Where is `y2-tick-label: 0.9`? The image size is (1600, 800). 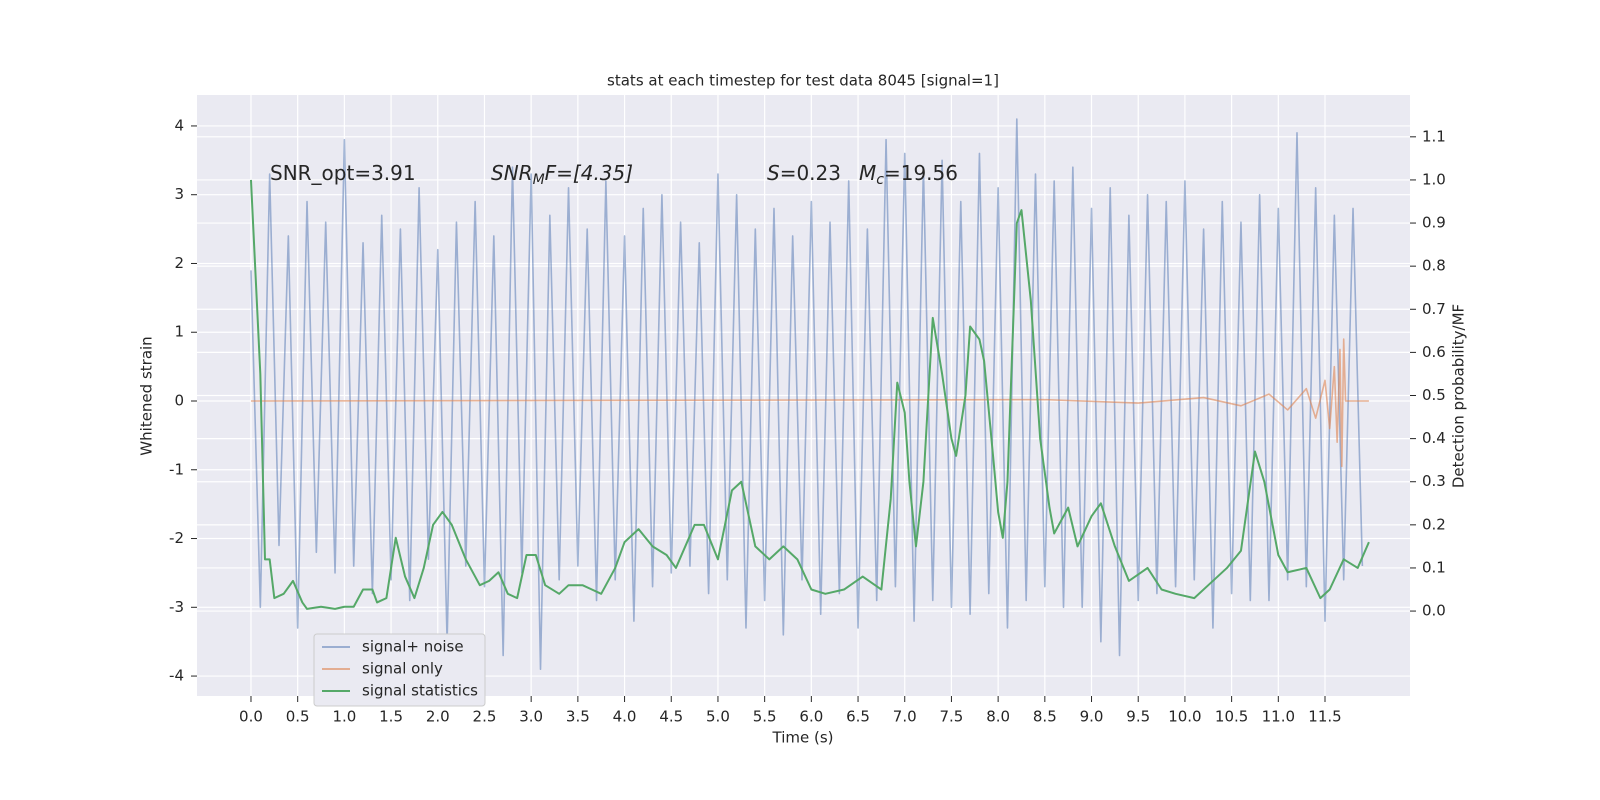 y2-tick-label: 0.9 is located at coordinates (1434, 223).